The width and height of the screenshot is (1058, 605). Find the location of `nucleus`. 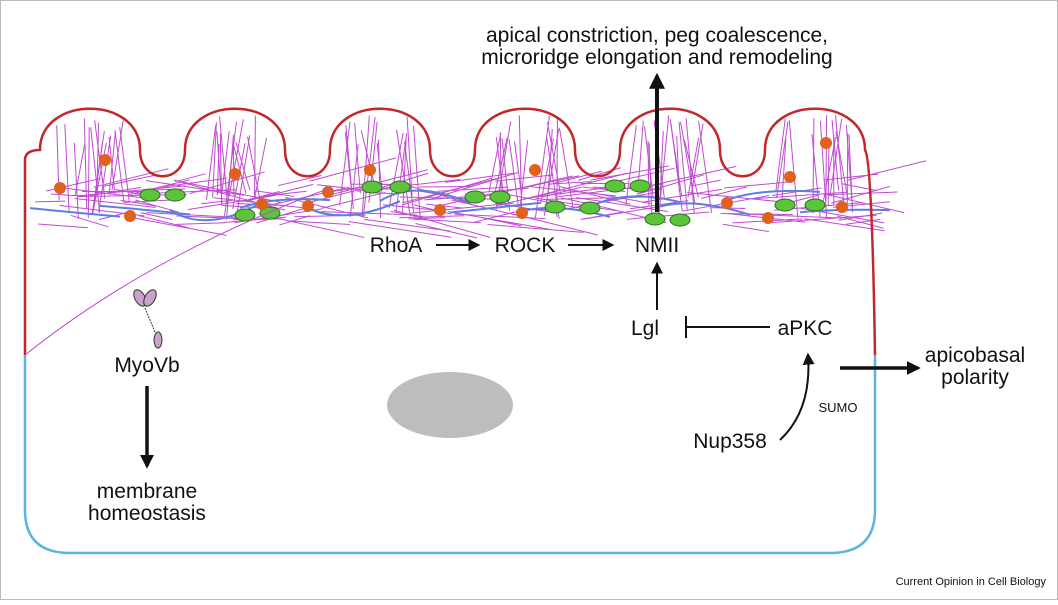

nucleus is located at coordinates (450, 405).